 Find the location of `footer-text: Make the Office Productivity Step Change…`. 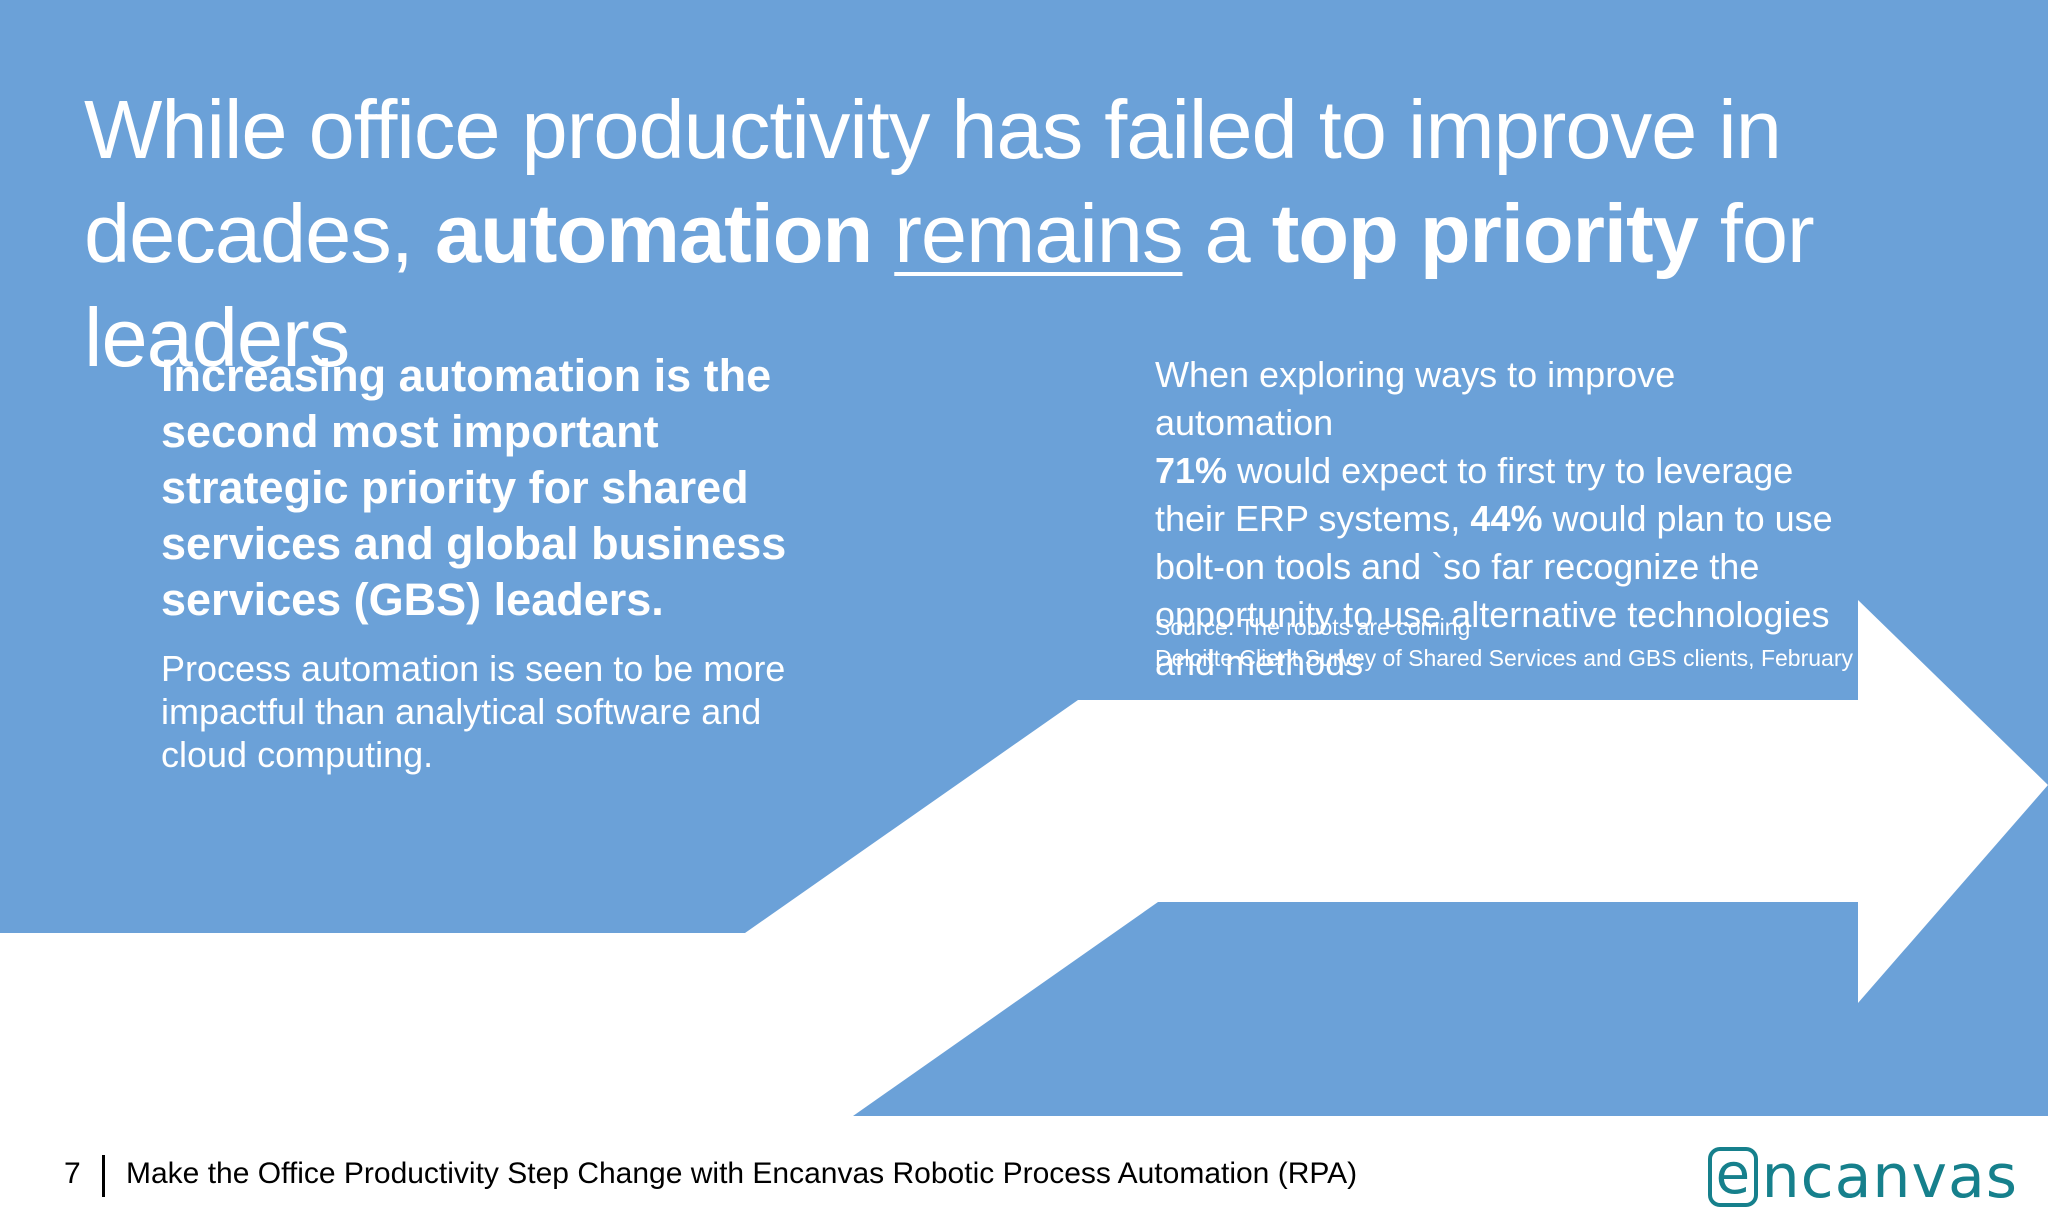

footer-text: Make the Office Productivity Step Change… is located at coordinates (742, 1173).